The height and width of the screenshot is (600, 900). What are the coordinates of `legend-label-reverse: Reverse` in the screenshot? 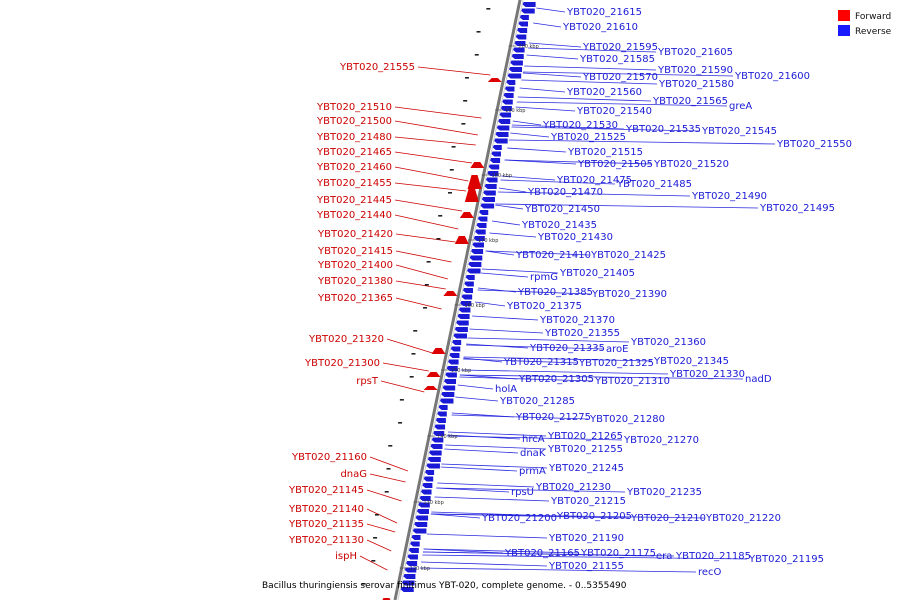 It's located at (873, 32).